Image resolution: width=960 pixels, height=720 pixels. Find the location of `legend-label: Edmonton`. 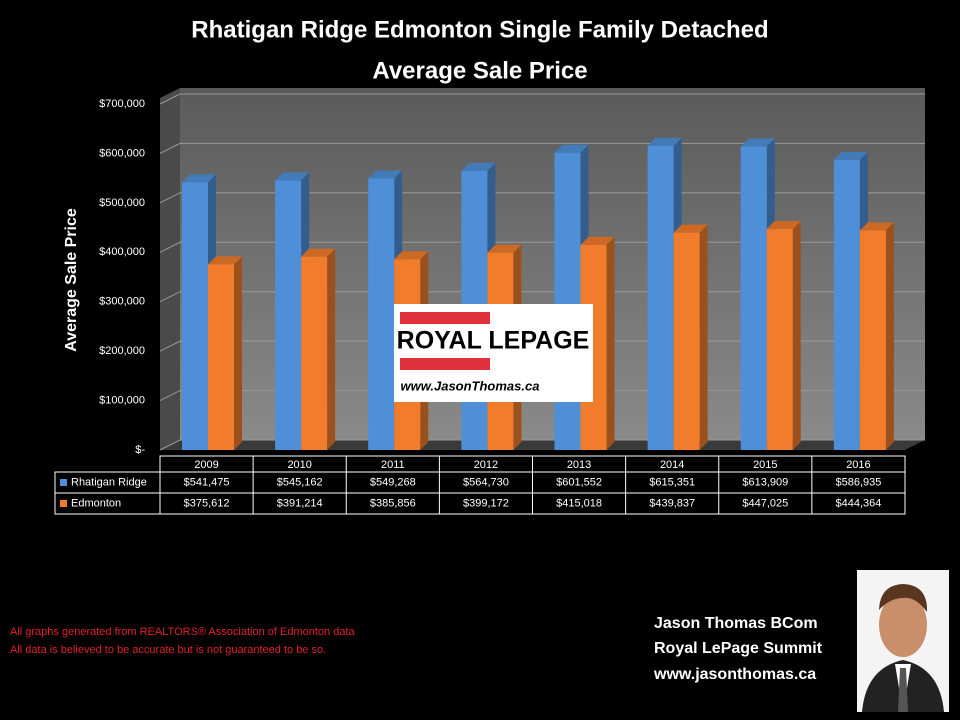

legend-label: Edmonton is located at coordinates (96, 503).